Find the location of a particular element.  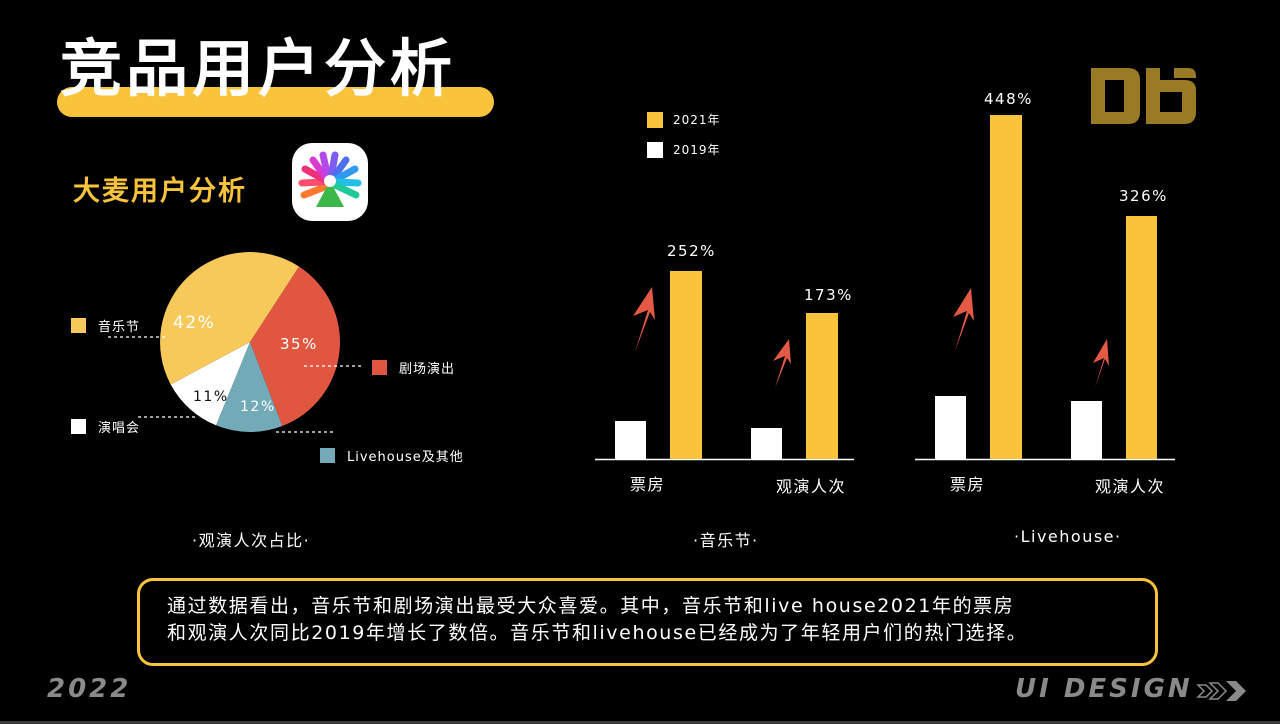

footer-brand: UI DESIGN is located at coordinates (1104, 689).